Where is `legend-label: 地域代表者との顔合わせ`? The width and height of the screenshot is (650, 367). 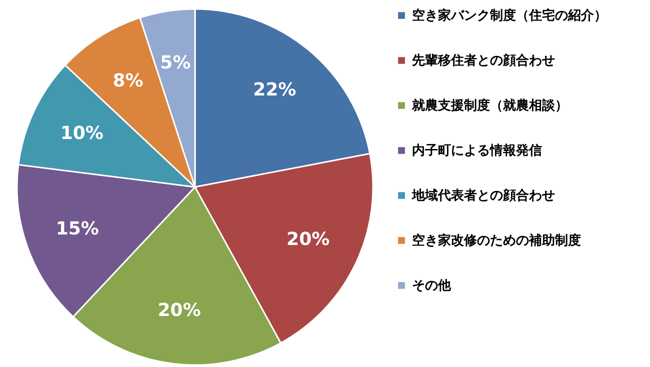
legend-label: 地域代表者との顔合わせ is located at coordinates (483, 196).